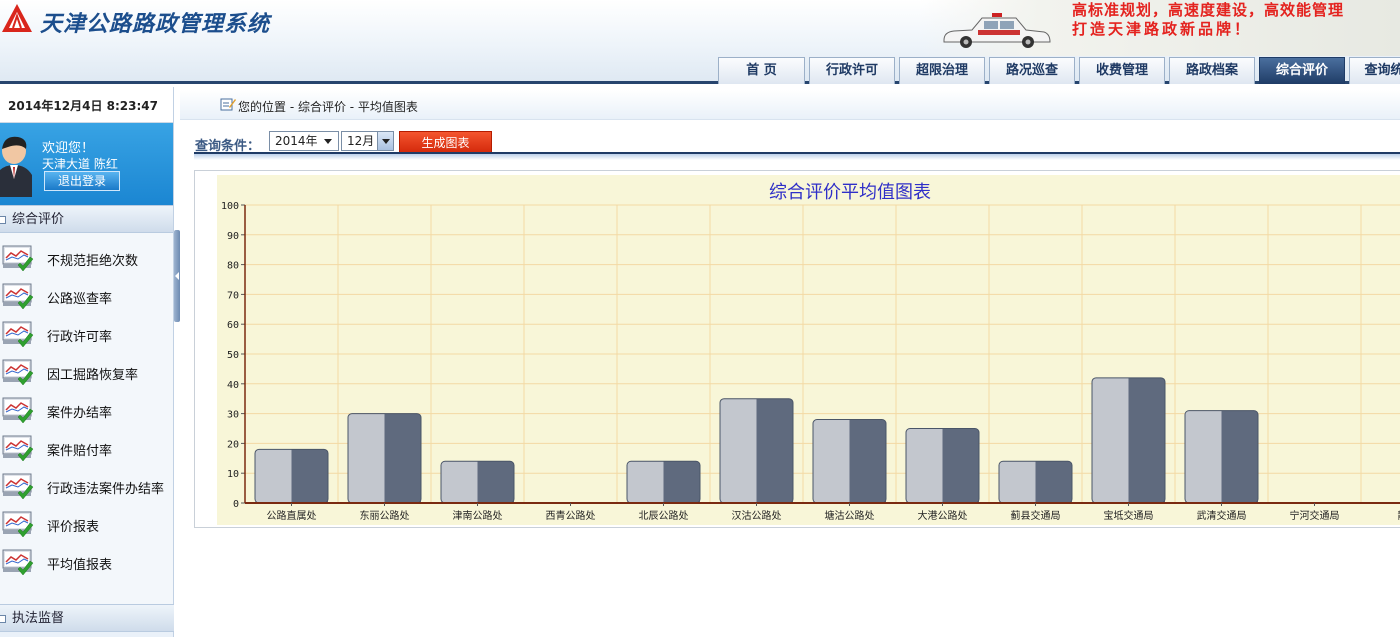 Image resolution: width=1400 pixels, height=637 pixels. I want to click on nav-tab-2: 超限治理, so click(942, 70).